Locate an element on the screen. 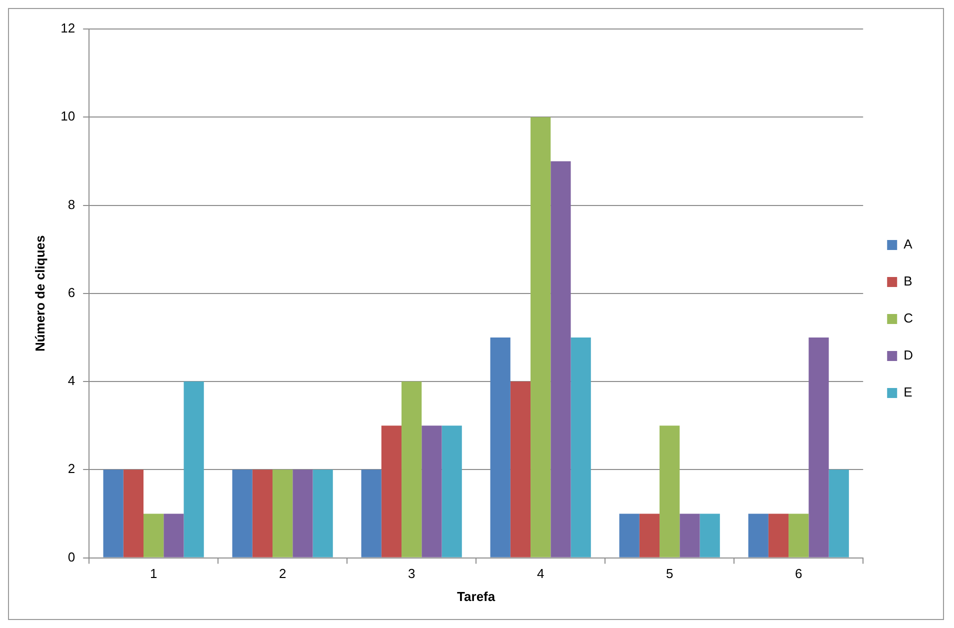 The width and height of the screenshot is (954, 628). y-tick-label: 2 is located at coordinates (72, 468).